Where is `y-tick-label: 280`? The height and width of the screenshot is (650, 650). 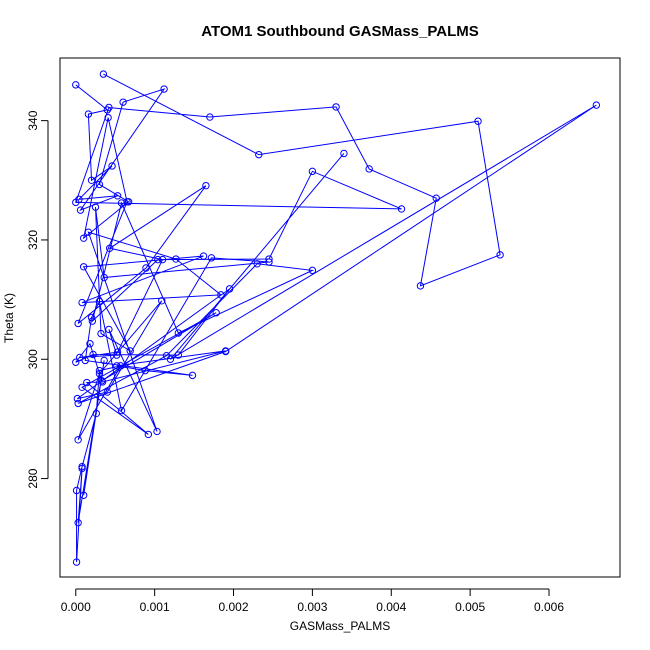
y-tick-label: 280 is located at coordinates (33, 478).